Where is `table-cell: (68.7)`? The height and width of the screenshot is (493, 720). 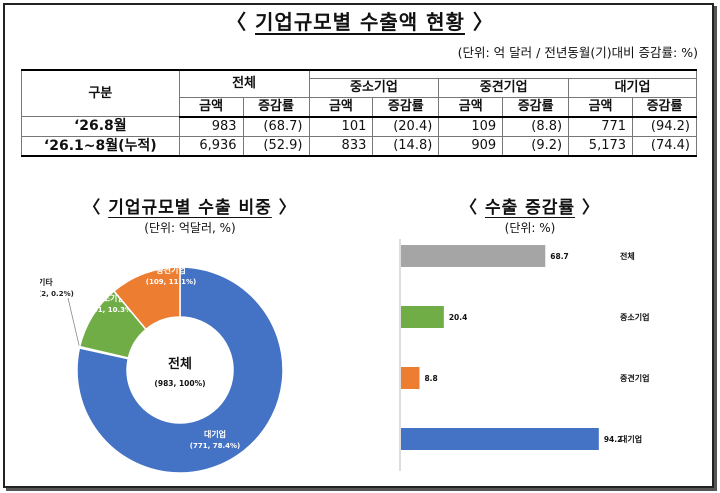 table-cell: (68.7) is located at coordinates (276, 126).